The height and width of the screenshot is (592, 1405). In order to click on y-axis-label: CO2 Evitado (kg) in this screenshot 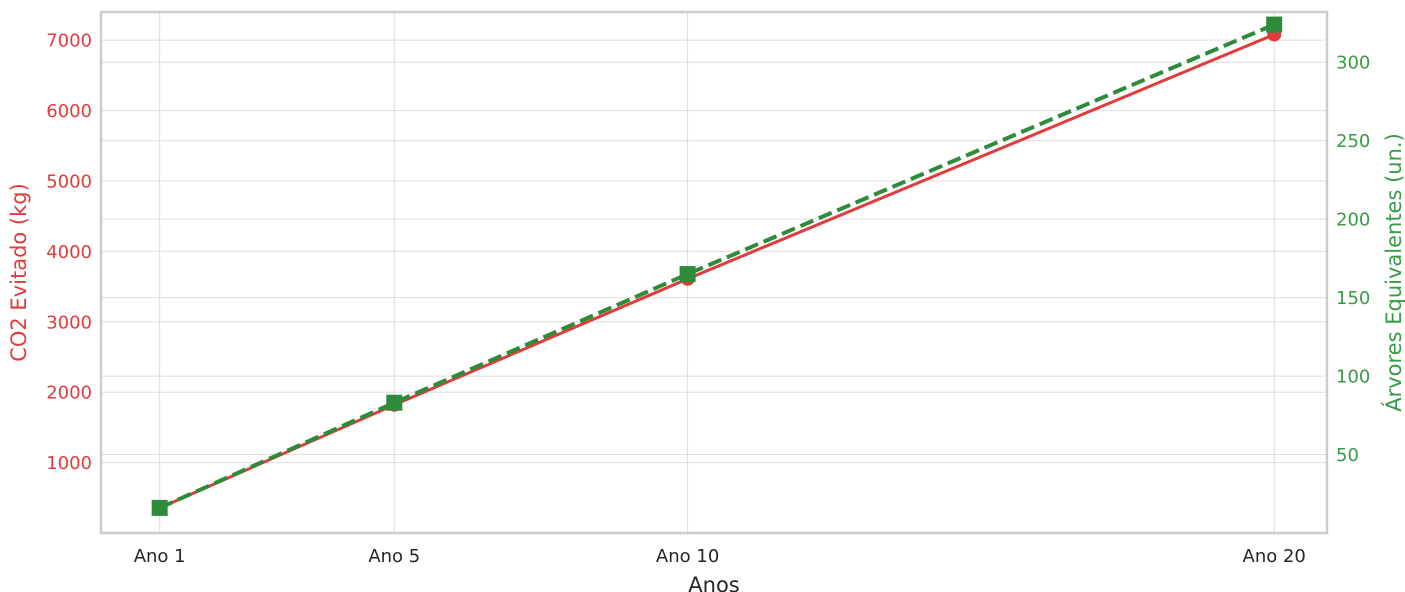, I will do `click(19, 272)`.